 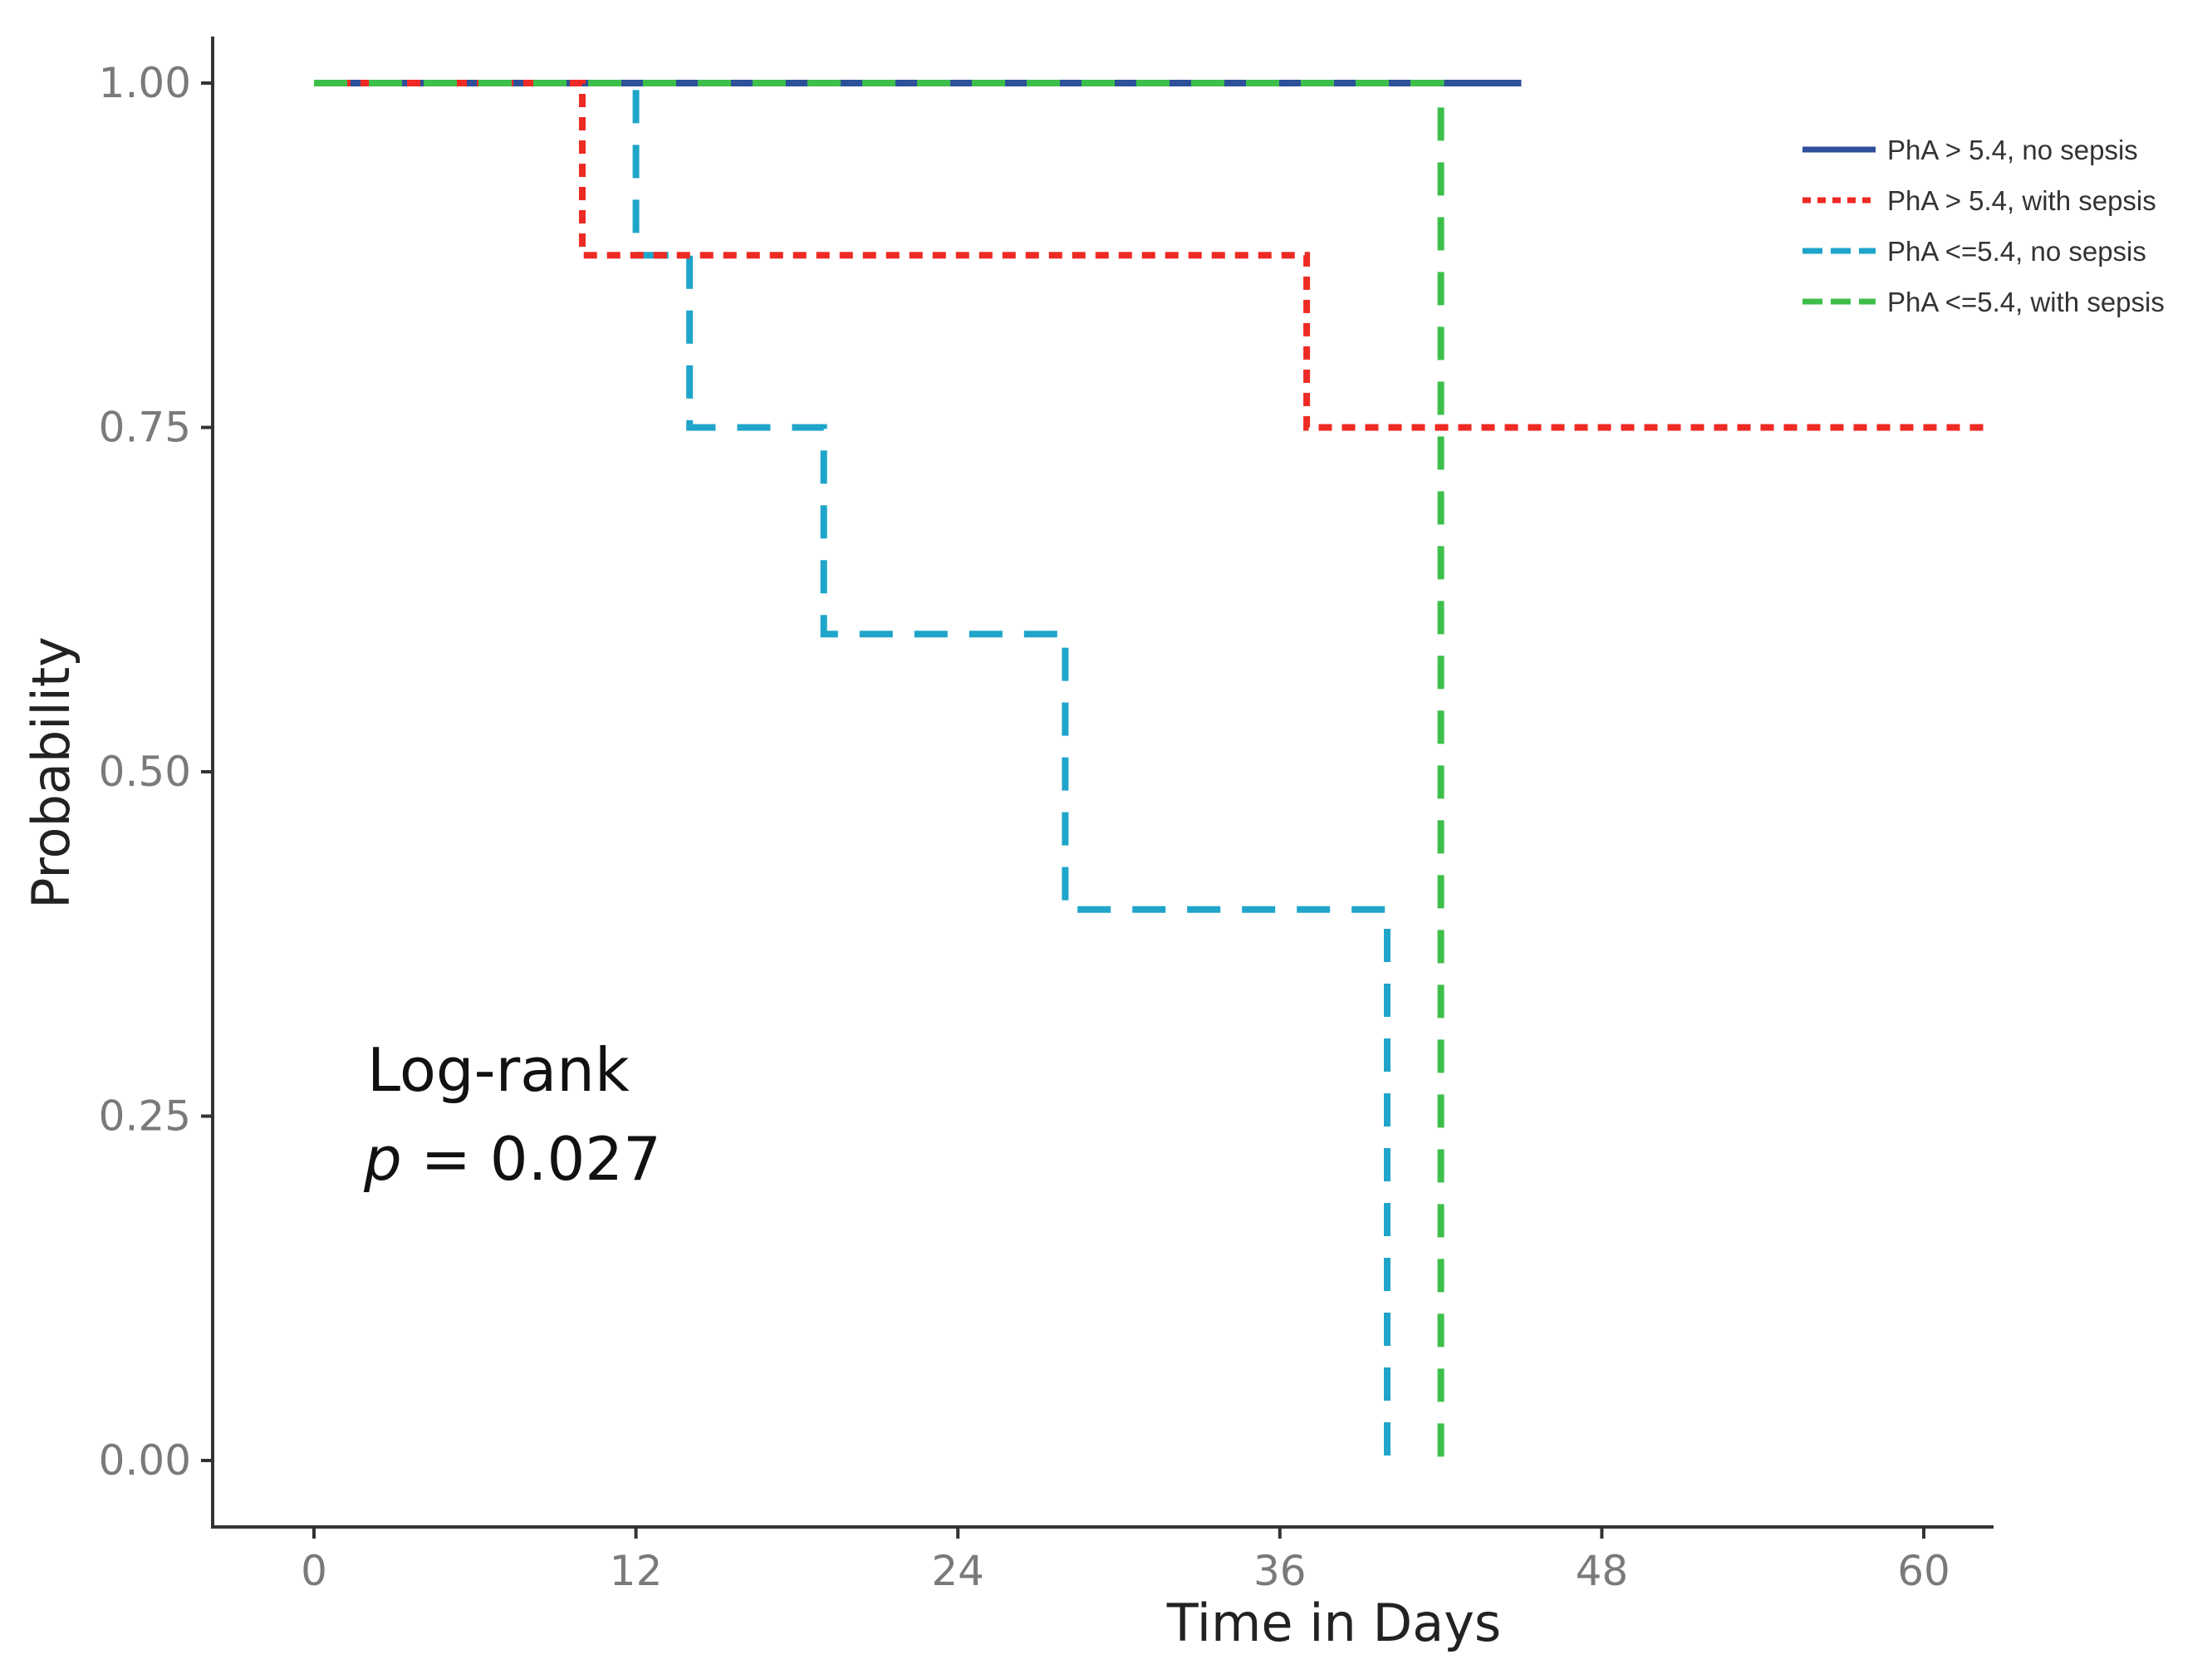 I want to click on y-tick-label: 0.25, so click(x=145, y=1116).